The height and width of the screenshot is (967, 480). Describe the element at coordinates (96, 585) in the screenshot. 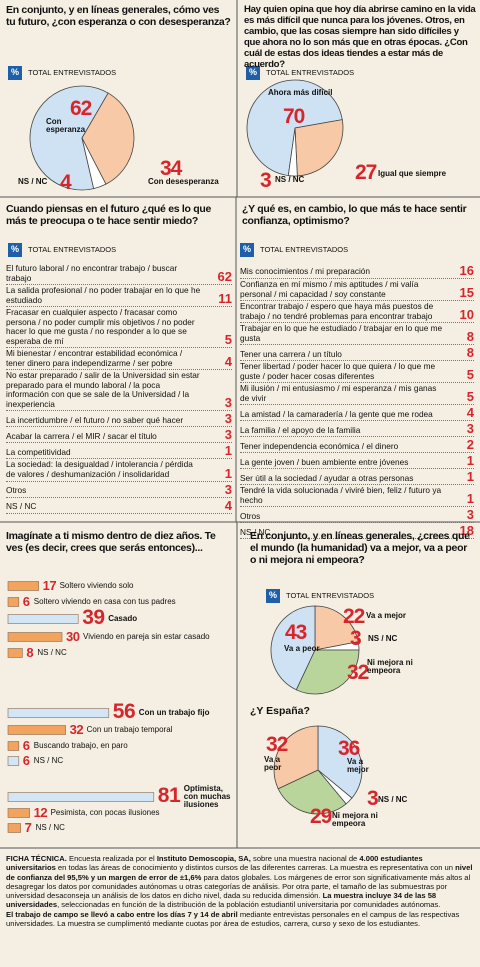

I see `bar-category-label: Soltero viviendo solo` at that location.